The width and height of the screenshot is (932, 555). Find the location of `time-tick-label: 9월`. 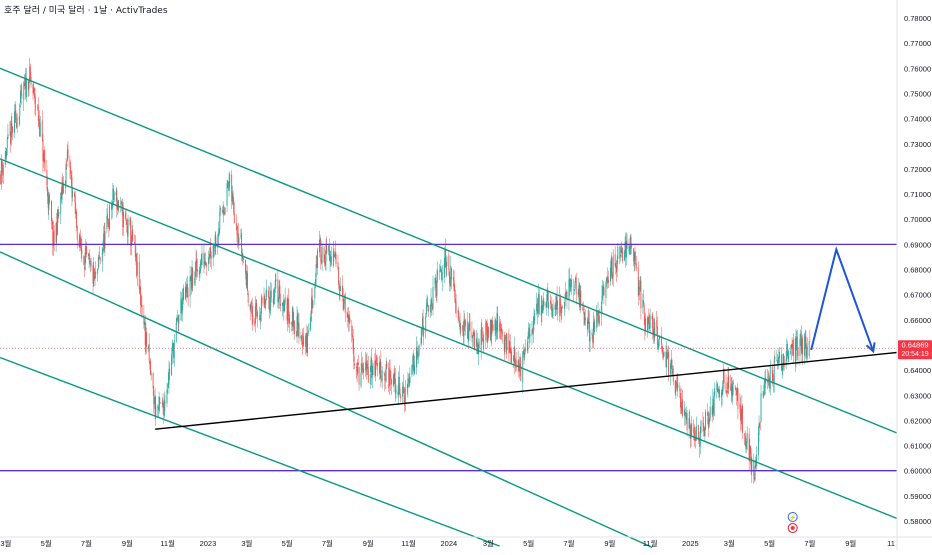

time-tick-label: 9월 is located at coordinates (368, 543).